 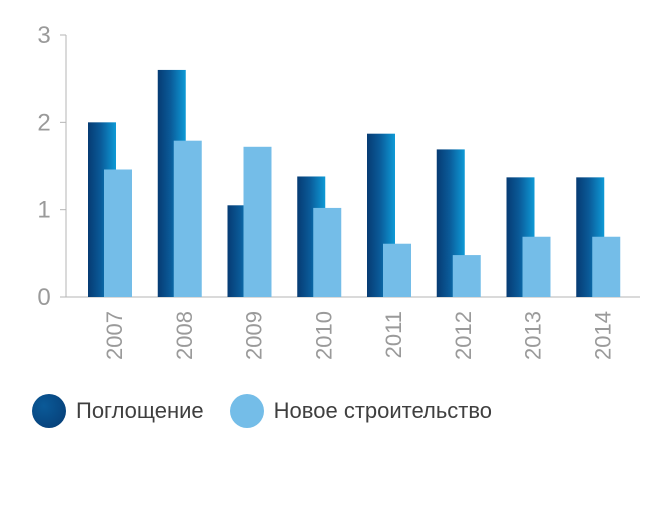 I want to click on x-tick-label: 2011, so click(x=393, y=334).